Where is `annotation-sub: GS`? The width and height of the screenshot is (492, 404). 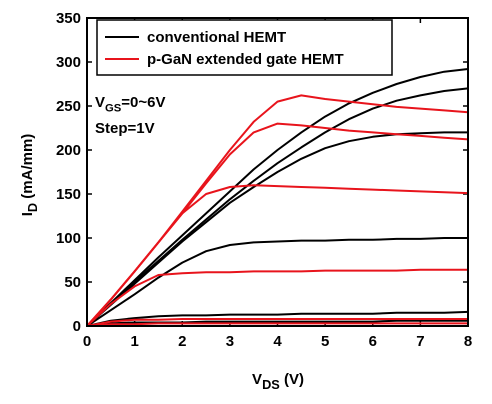 annotation-sub: GS is located at coordinates (113, 109).